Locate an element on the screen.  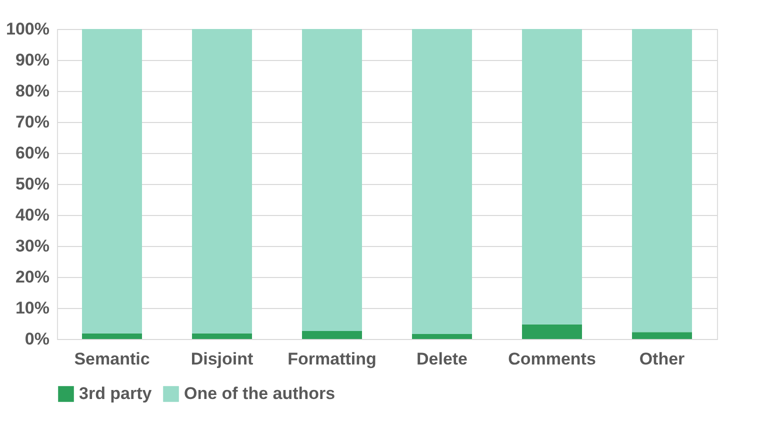
y-tick-label: 100% is located at coordinates (28, 29).